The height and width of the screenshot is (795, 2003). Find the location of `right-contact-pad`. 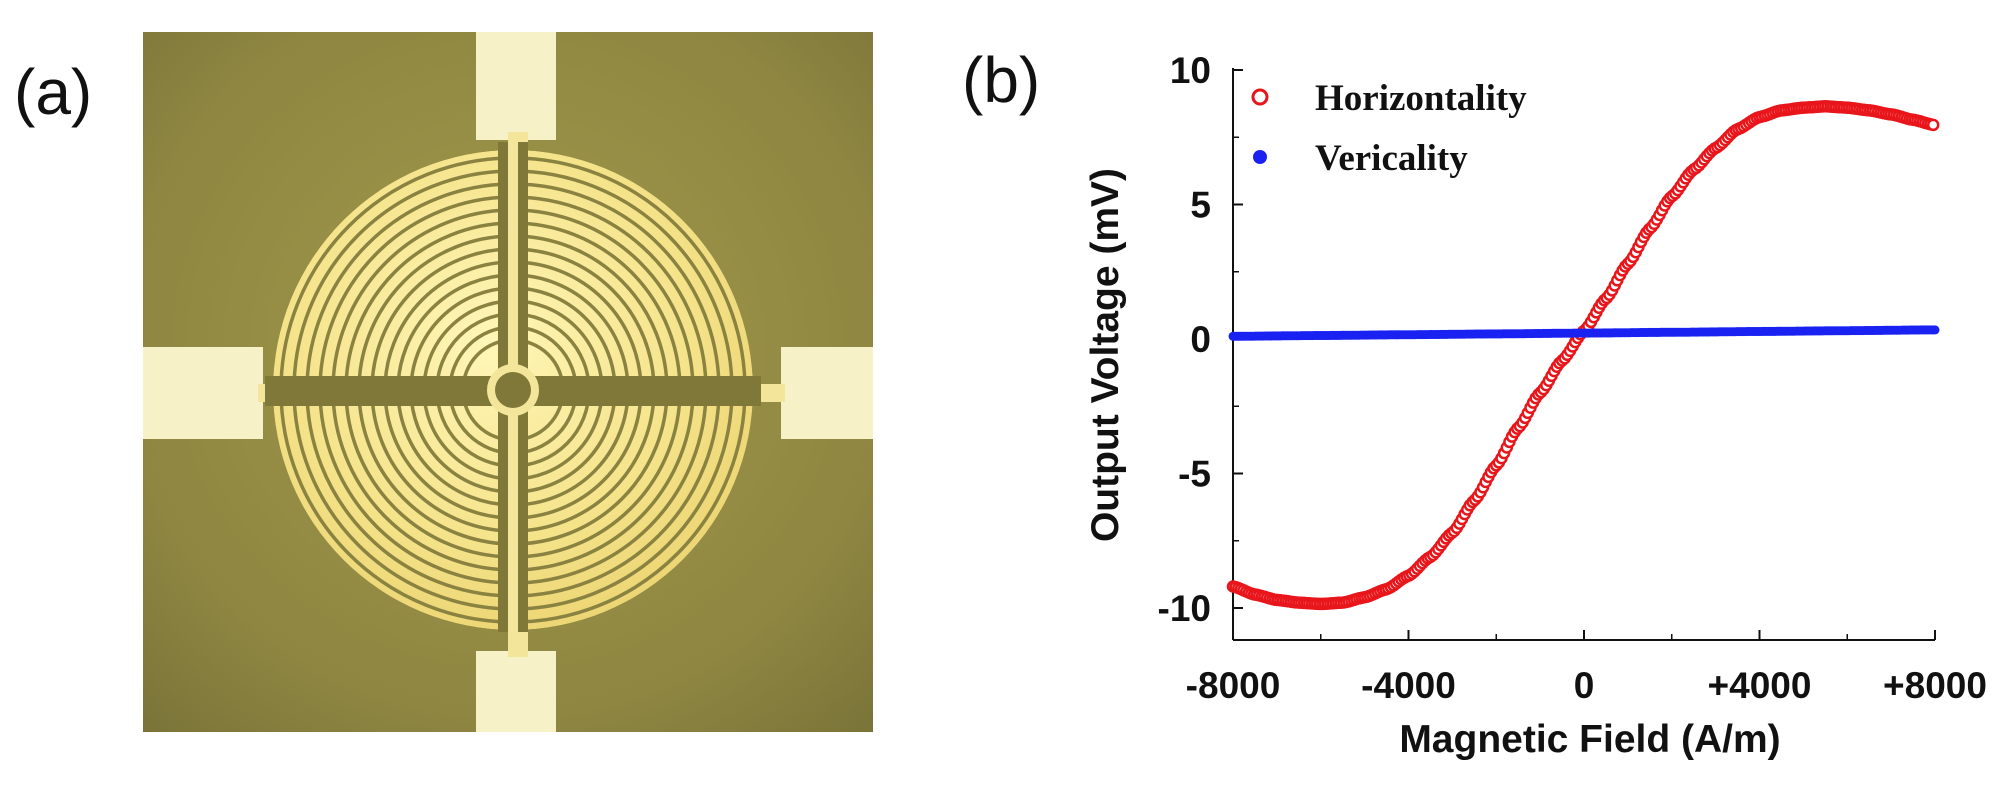

right-contact-pad is located at coordinates (827, 393).